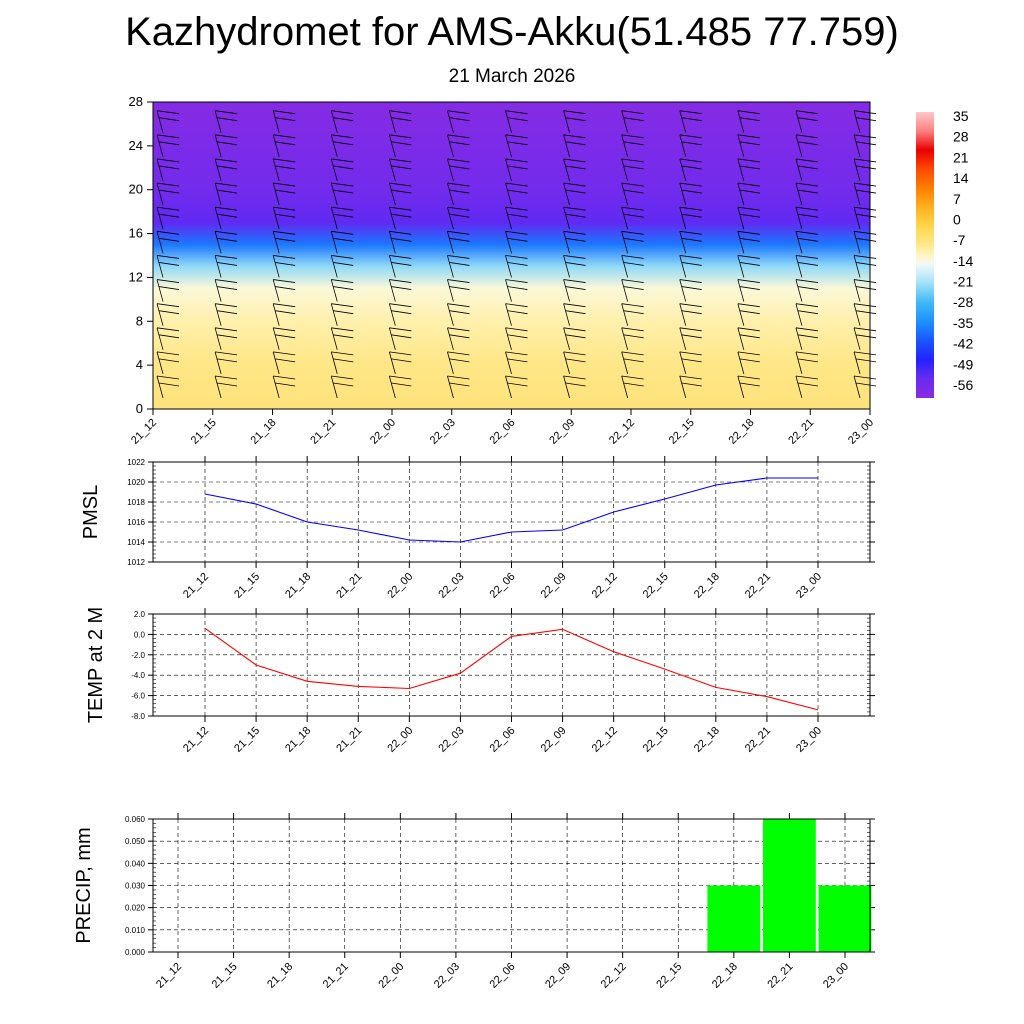 Image resolution: width=1024 pixels, height=1024 pixels. What do you see at coordinates (963, 344) in the screenshot?
I see `colorbar-label: -42` at bounding box center [963, 344].